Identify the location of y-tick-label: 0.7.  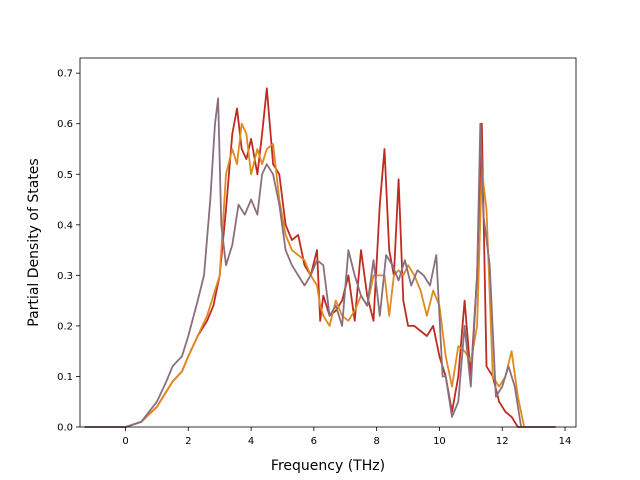
(65, 74).